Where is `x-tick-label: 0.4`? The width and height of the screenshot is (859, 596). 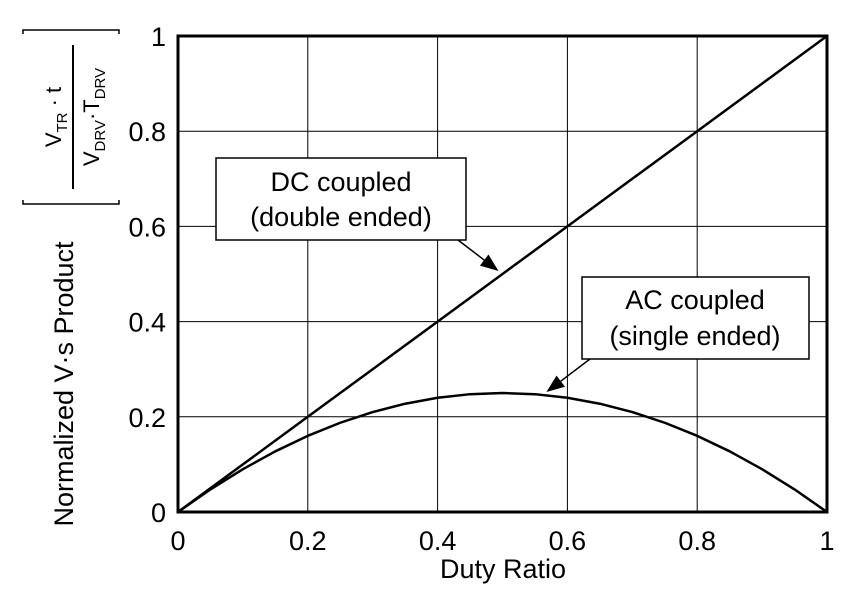
x-tick-label: 0.4 is located at coordinates (438, 541).